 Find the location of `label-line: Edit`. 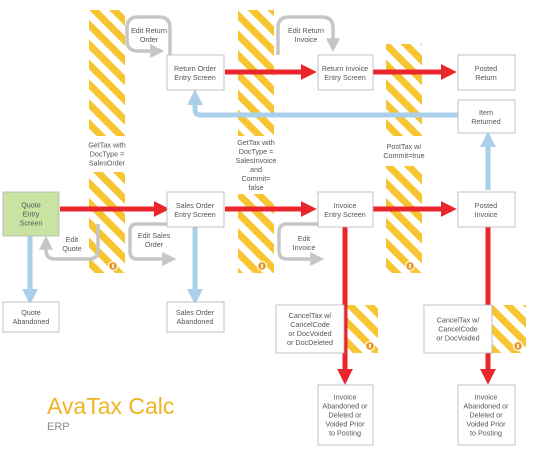

label-line: Edit is located at coordinates (72, 239).